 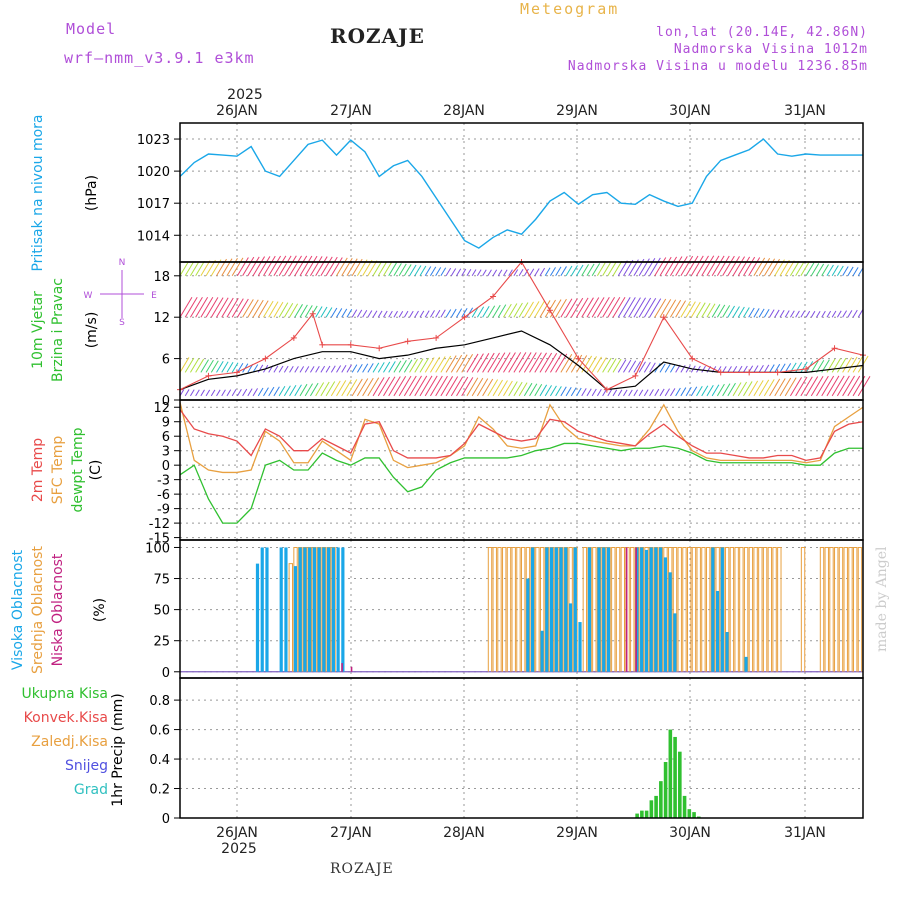 I want to click on y-tick-label: 1023, so click(x=153, y=140).